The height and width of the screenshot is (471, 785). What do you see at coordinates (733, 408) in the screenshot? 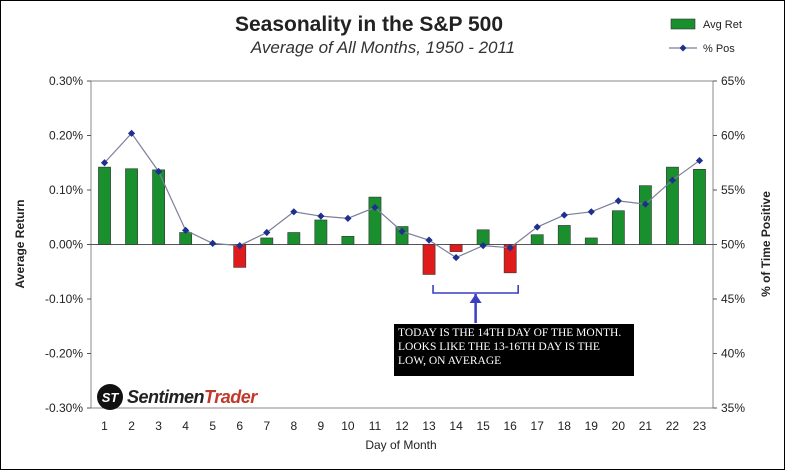
I see `y2-tick-label: 35%` at bounding box center [733, 408].